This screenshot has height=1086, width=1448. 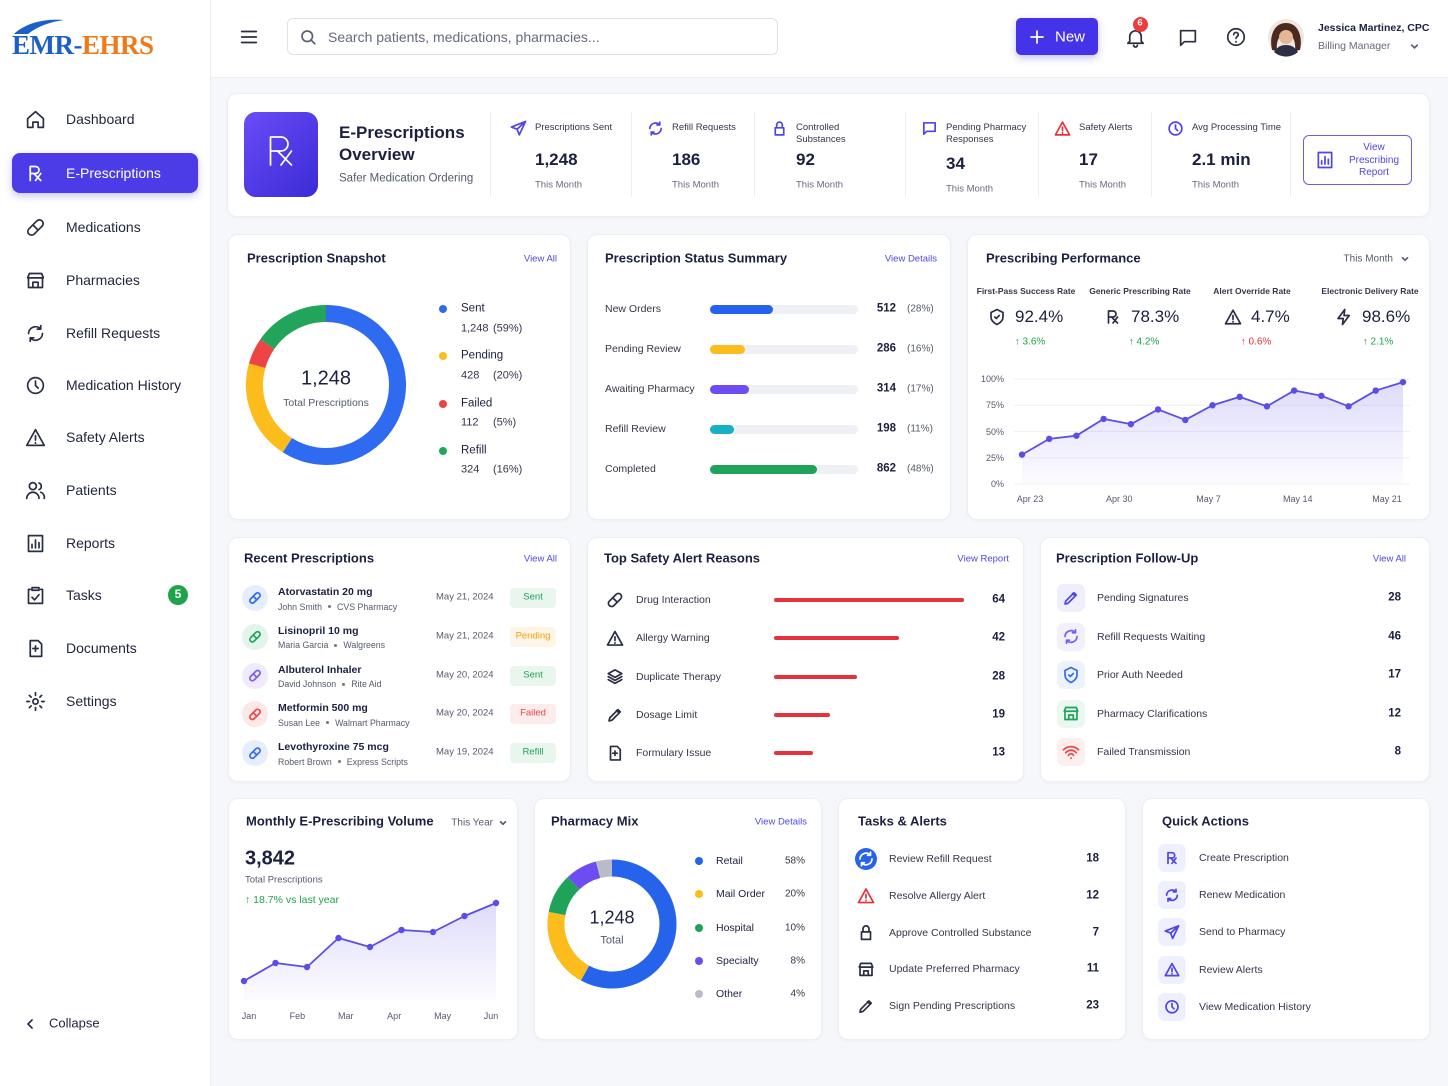 I want to click on search-box, so click(x=532, y=36).